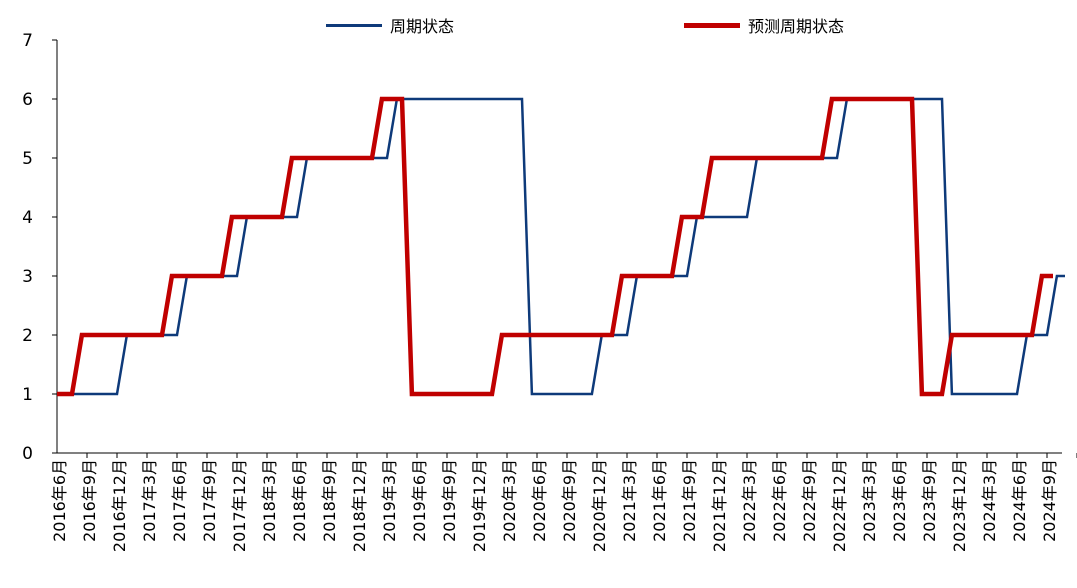 The height and width of the screenshot is (588, 1077). Describe the element at coordinates (179, 500) in the screenshot. I see `x-tick-label: 2017年6月` at that location.